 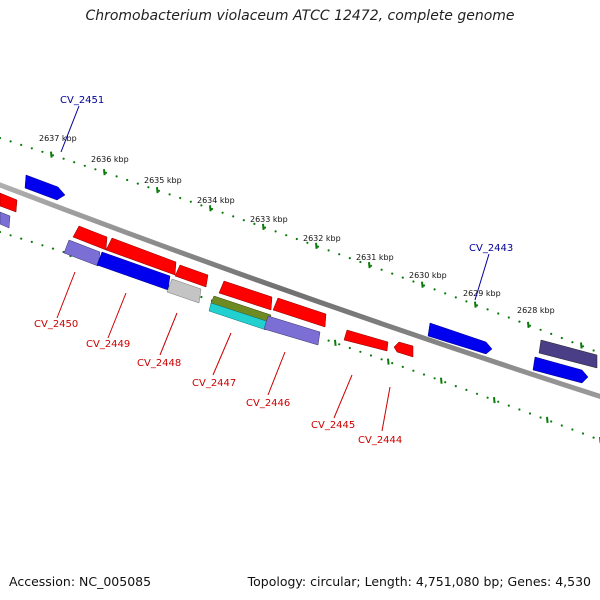 What do you see at coordinates (482, 277) in the screenshot?
I see `leader-cv2443` at bounding box center [482, 277].